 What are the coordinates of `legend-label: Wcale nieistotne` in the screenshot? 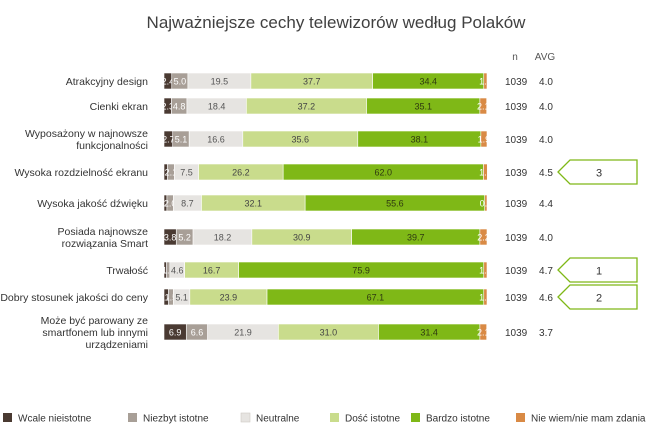 It's located at (55, 419).